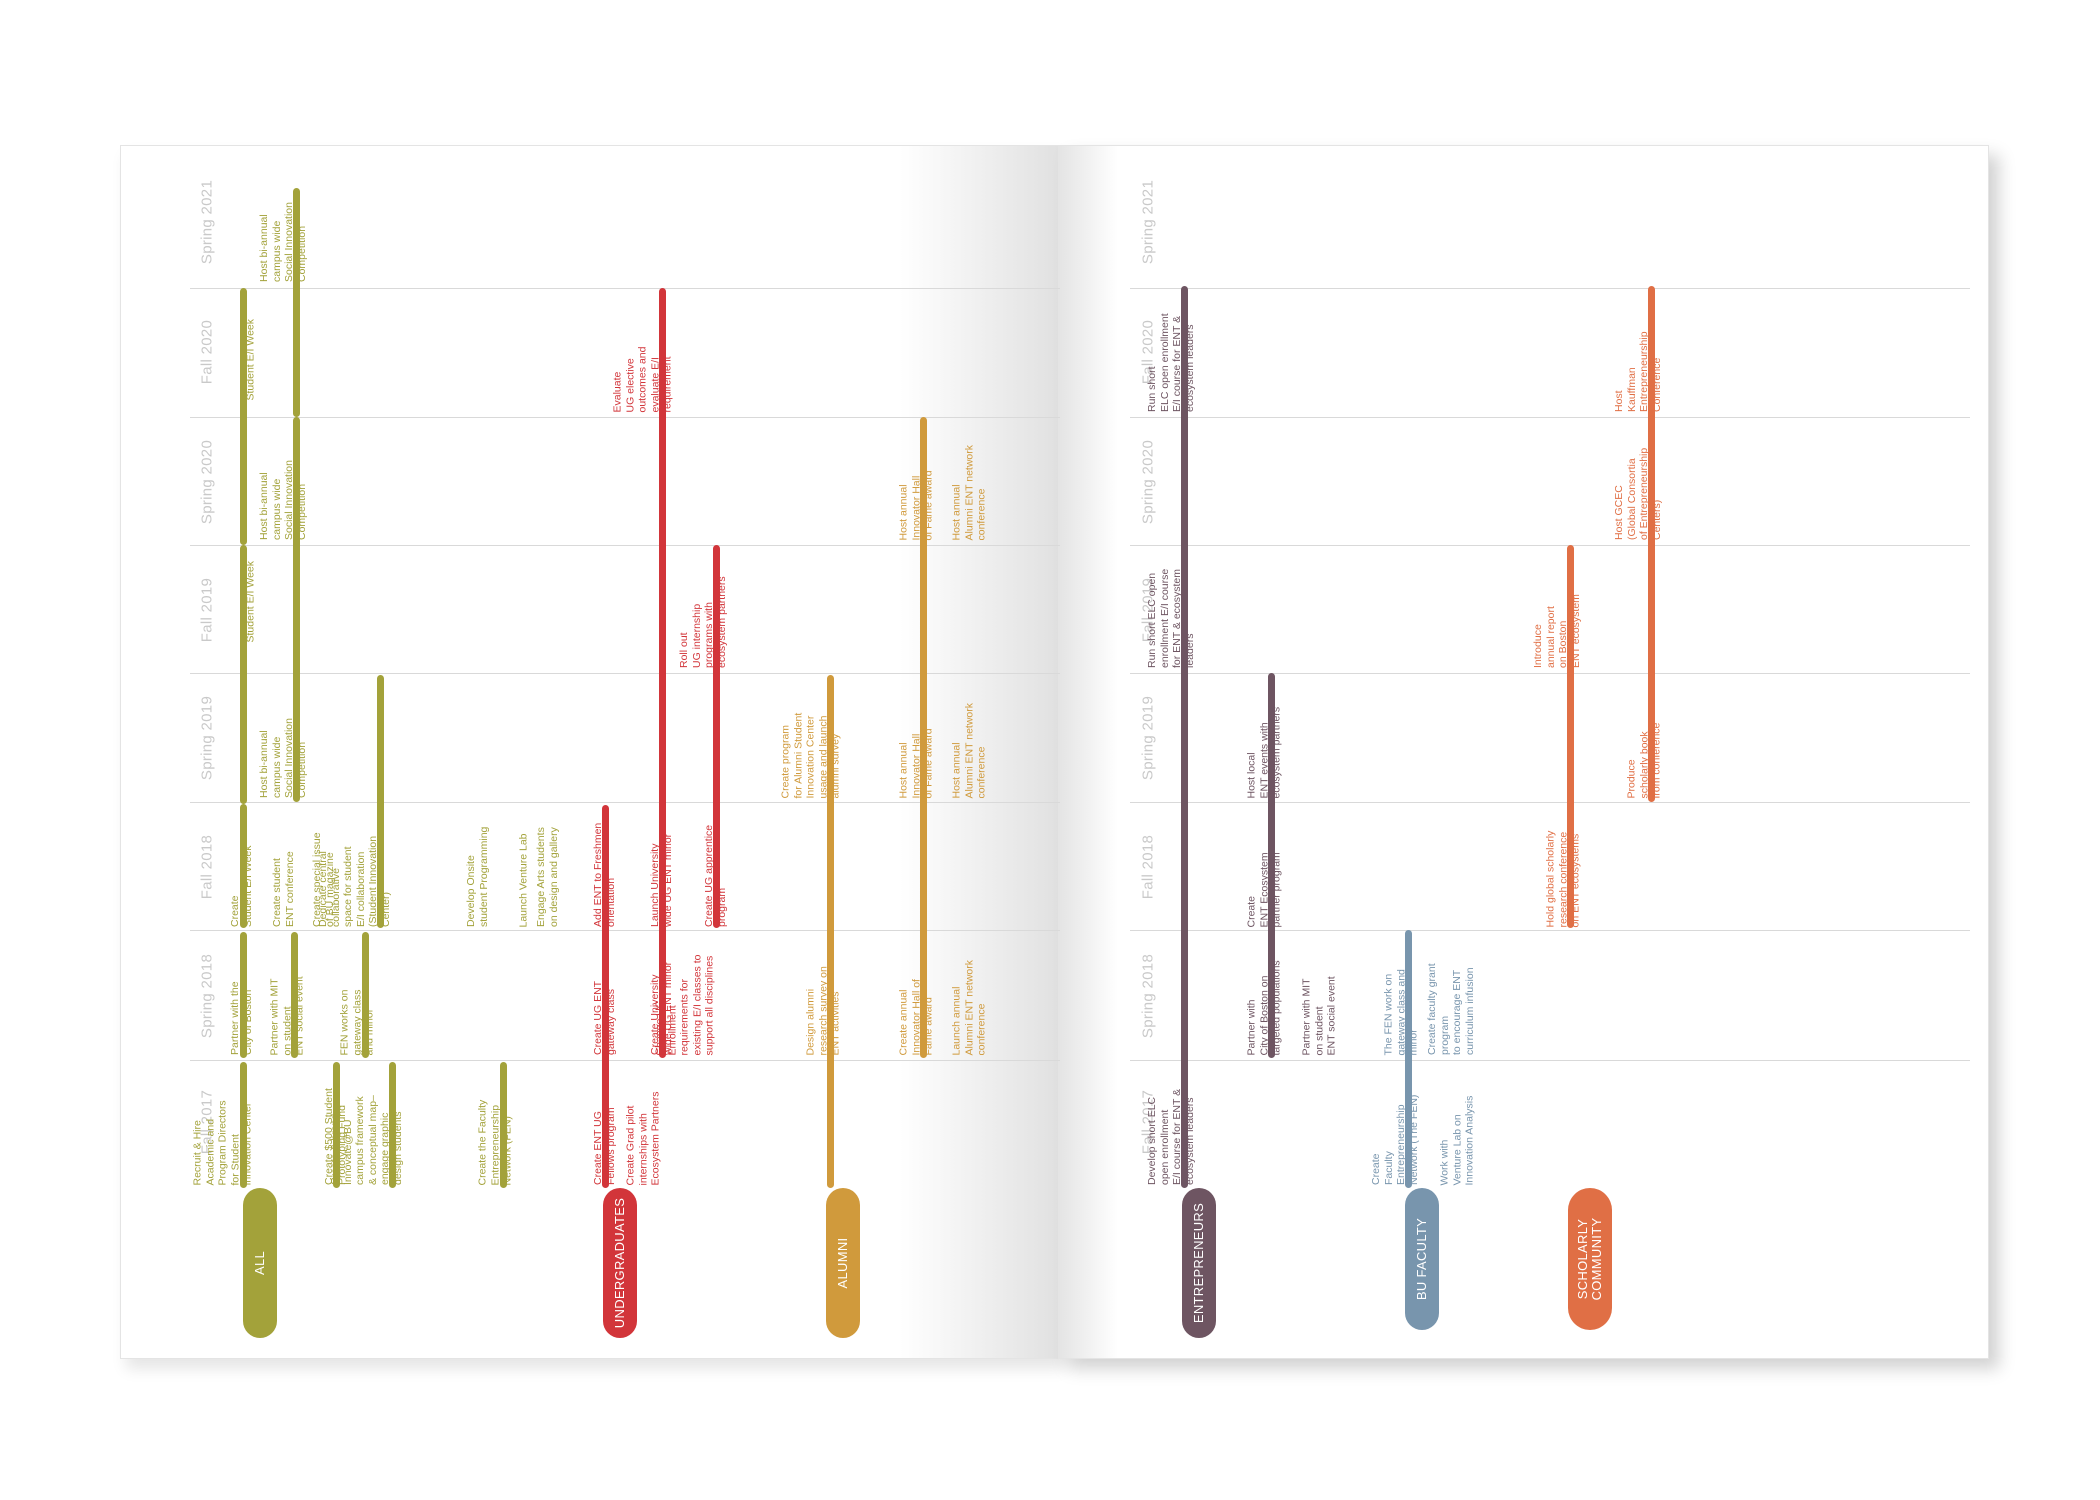 Image resolution: width=2100 pixels, height=1500 pixels. I want to click on book-gutter-shadow-right, so click(1088, 752).